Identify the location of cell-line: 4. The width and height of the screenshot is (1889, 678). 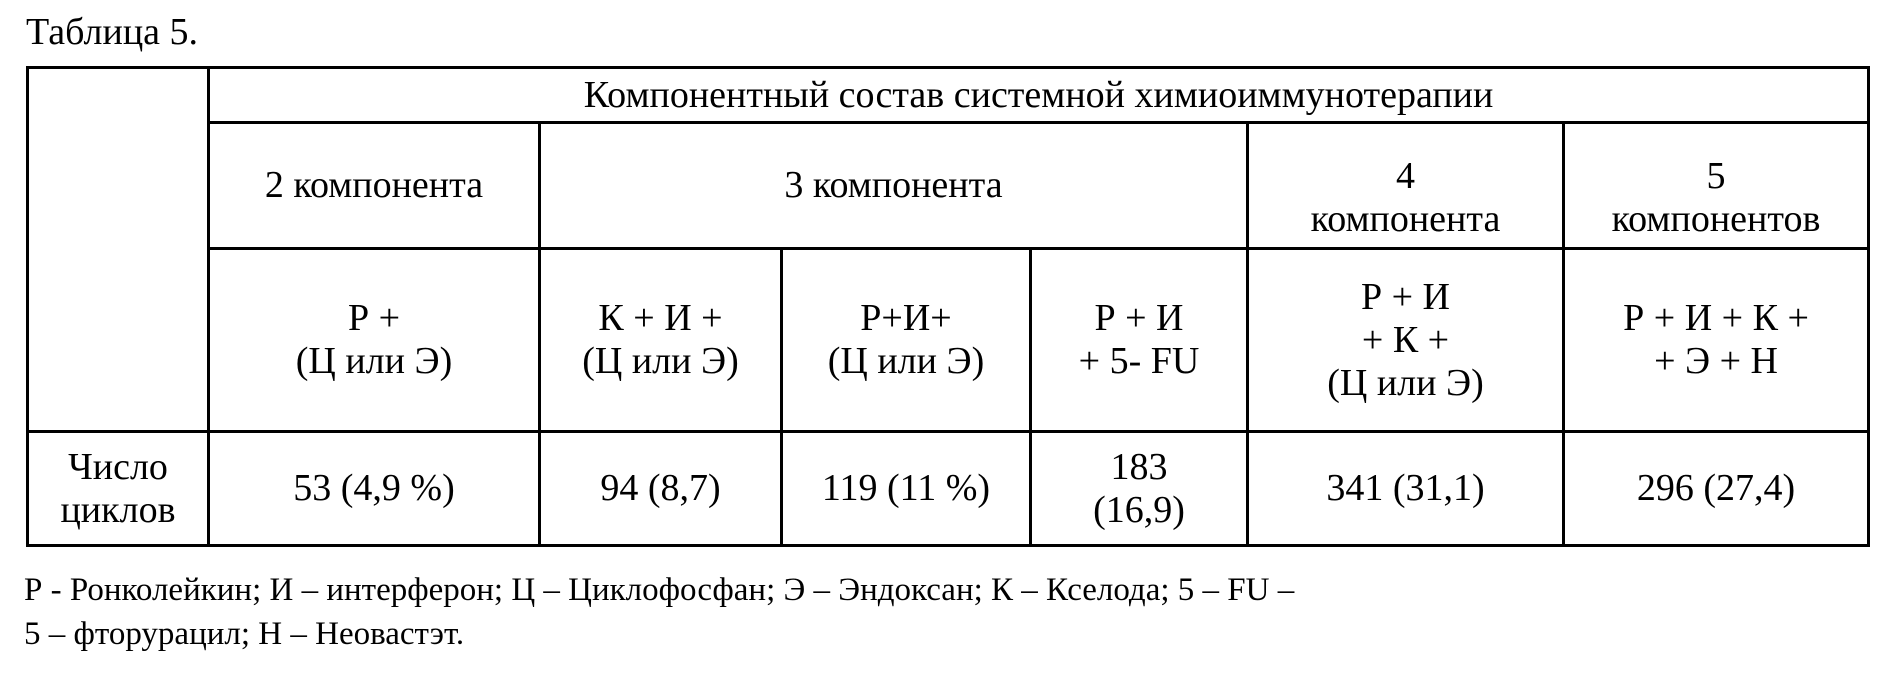
(1405, 176).